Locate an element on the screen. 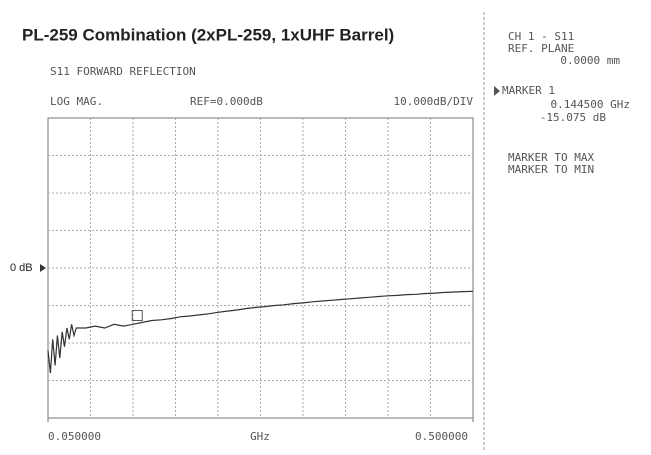 This screenshot has height=455, width=651. channel: CH 1 - S11 is located at coordinates (541, 36).